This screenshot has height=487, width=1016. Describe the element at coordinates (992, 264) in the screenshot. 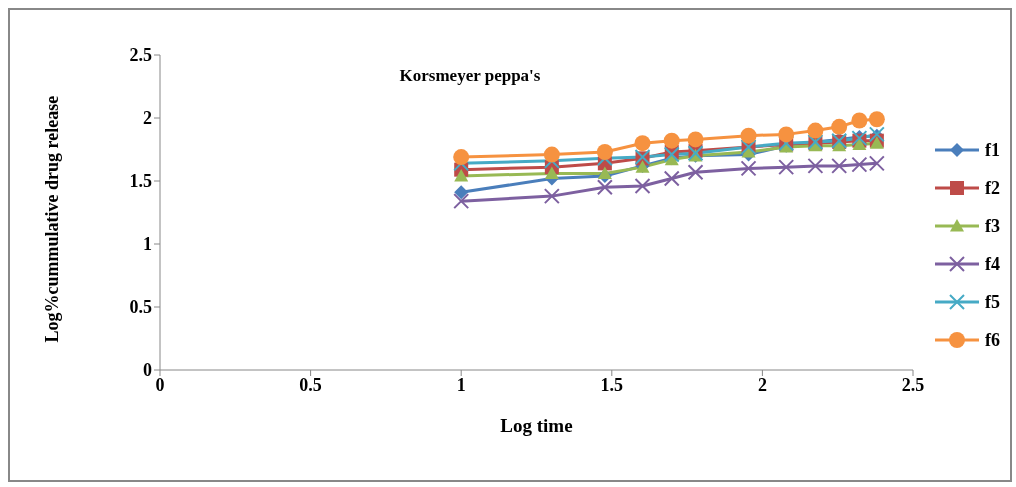

I see `legend-label: f4` at that location.